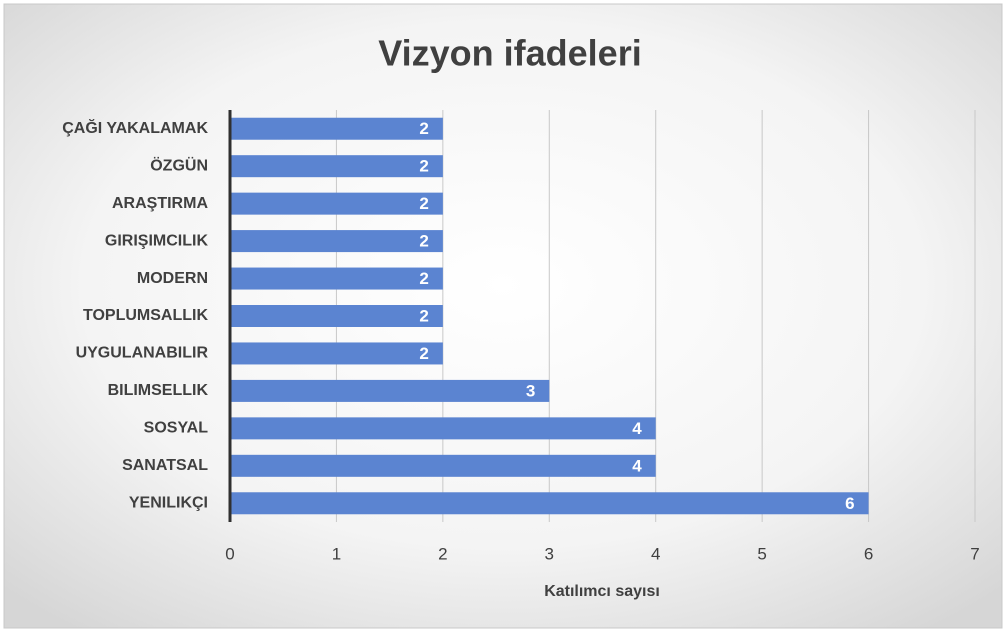 The height and width of the screenshot is (632, 1006). Describe the element at coordinates (172, 278) in the screenshot. I see `y-tick-label: MODERN` at that location.